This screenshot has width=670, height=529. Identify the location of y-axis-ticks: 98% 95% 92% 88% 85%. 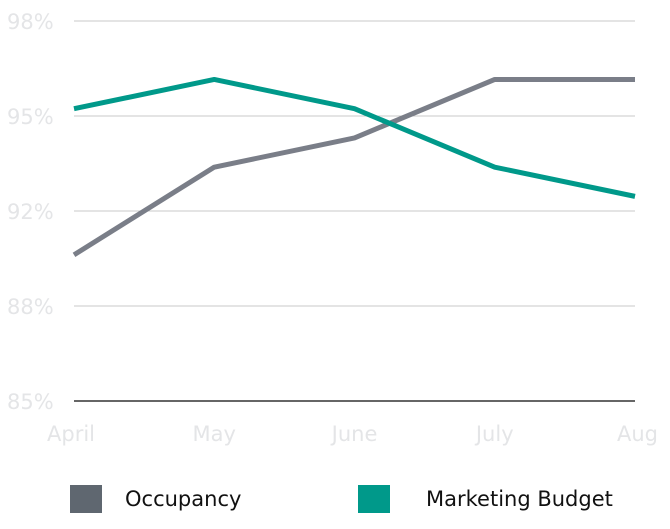
(30, 212).